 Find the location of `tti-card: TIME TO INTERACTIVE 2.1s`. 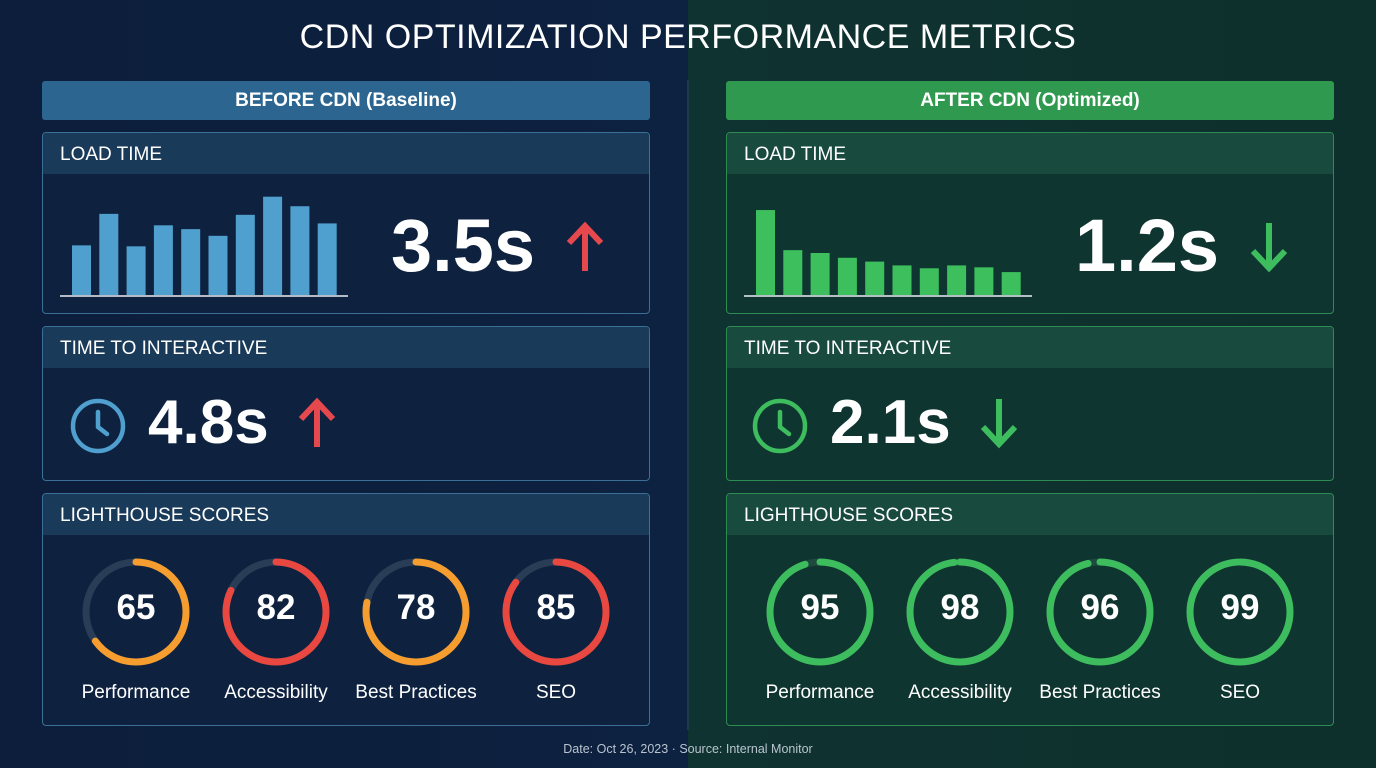

tti-card: TIME TO INTERACTIVE 2.1s is located at coordinates (1030, 403).